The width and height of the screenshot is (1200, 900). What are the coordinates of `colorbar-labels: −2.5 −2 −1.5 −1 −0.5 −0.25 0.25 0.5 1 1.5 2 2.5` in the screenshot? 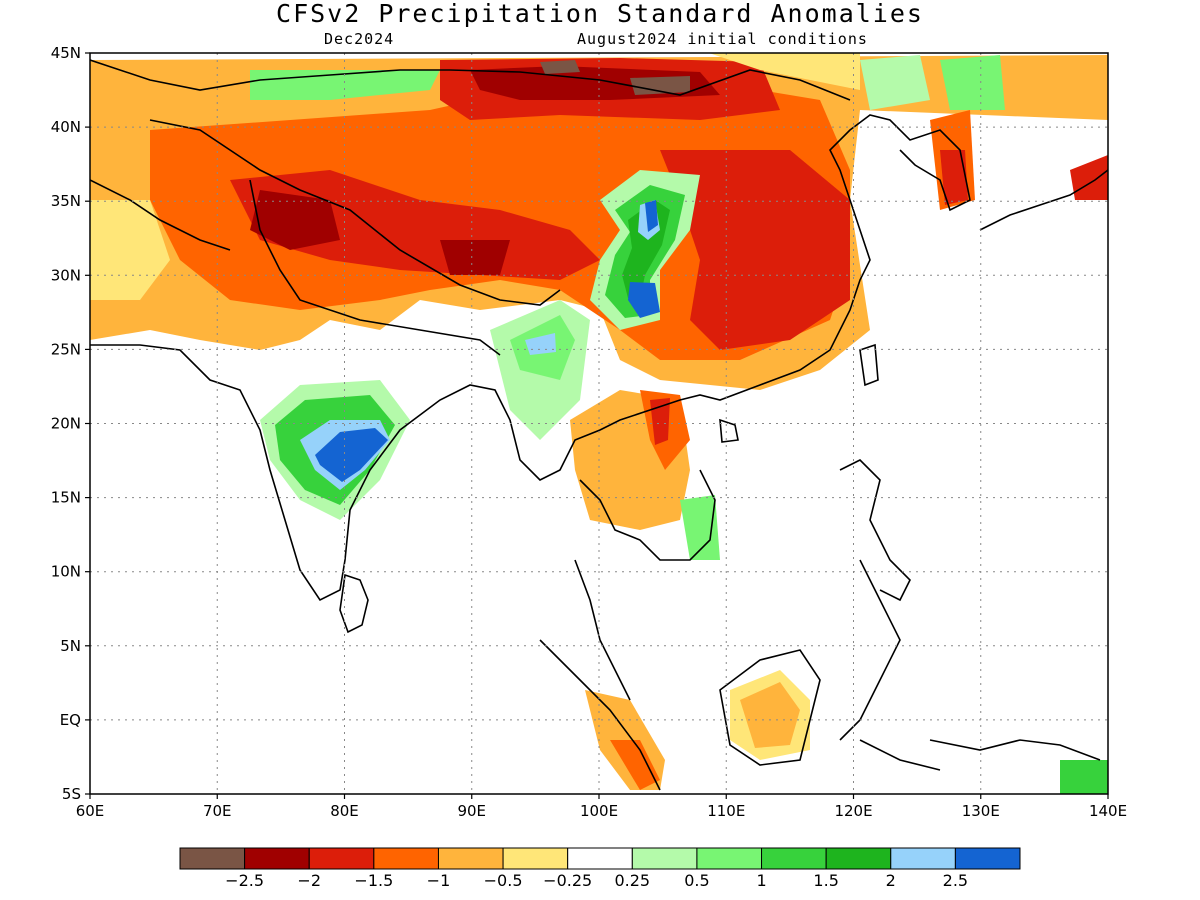 It's located at (596, 880).